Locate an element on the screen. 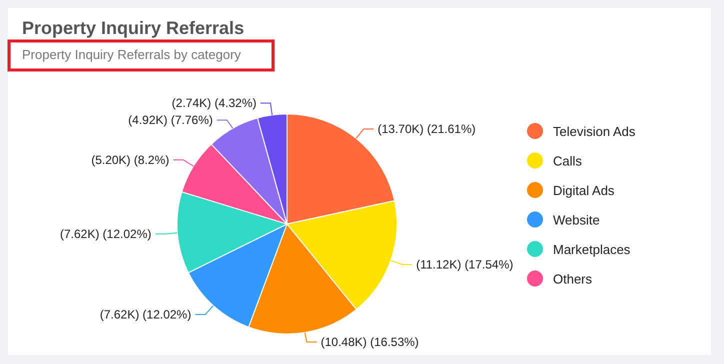 The image size is (724, 364). legend-label: Television Ads is located at coordinates (594, 131).